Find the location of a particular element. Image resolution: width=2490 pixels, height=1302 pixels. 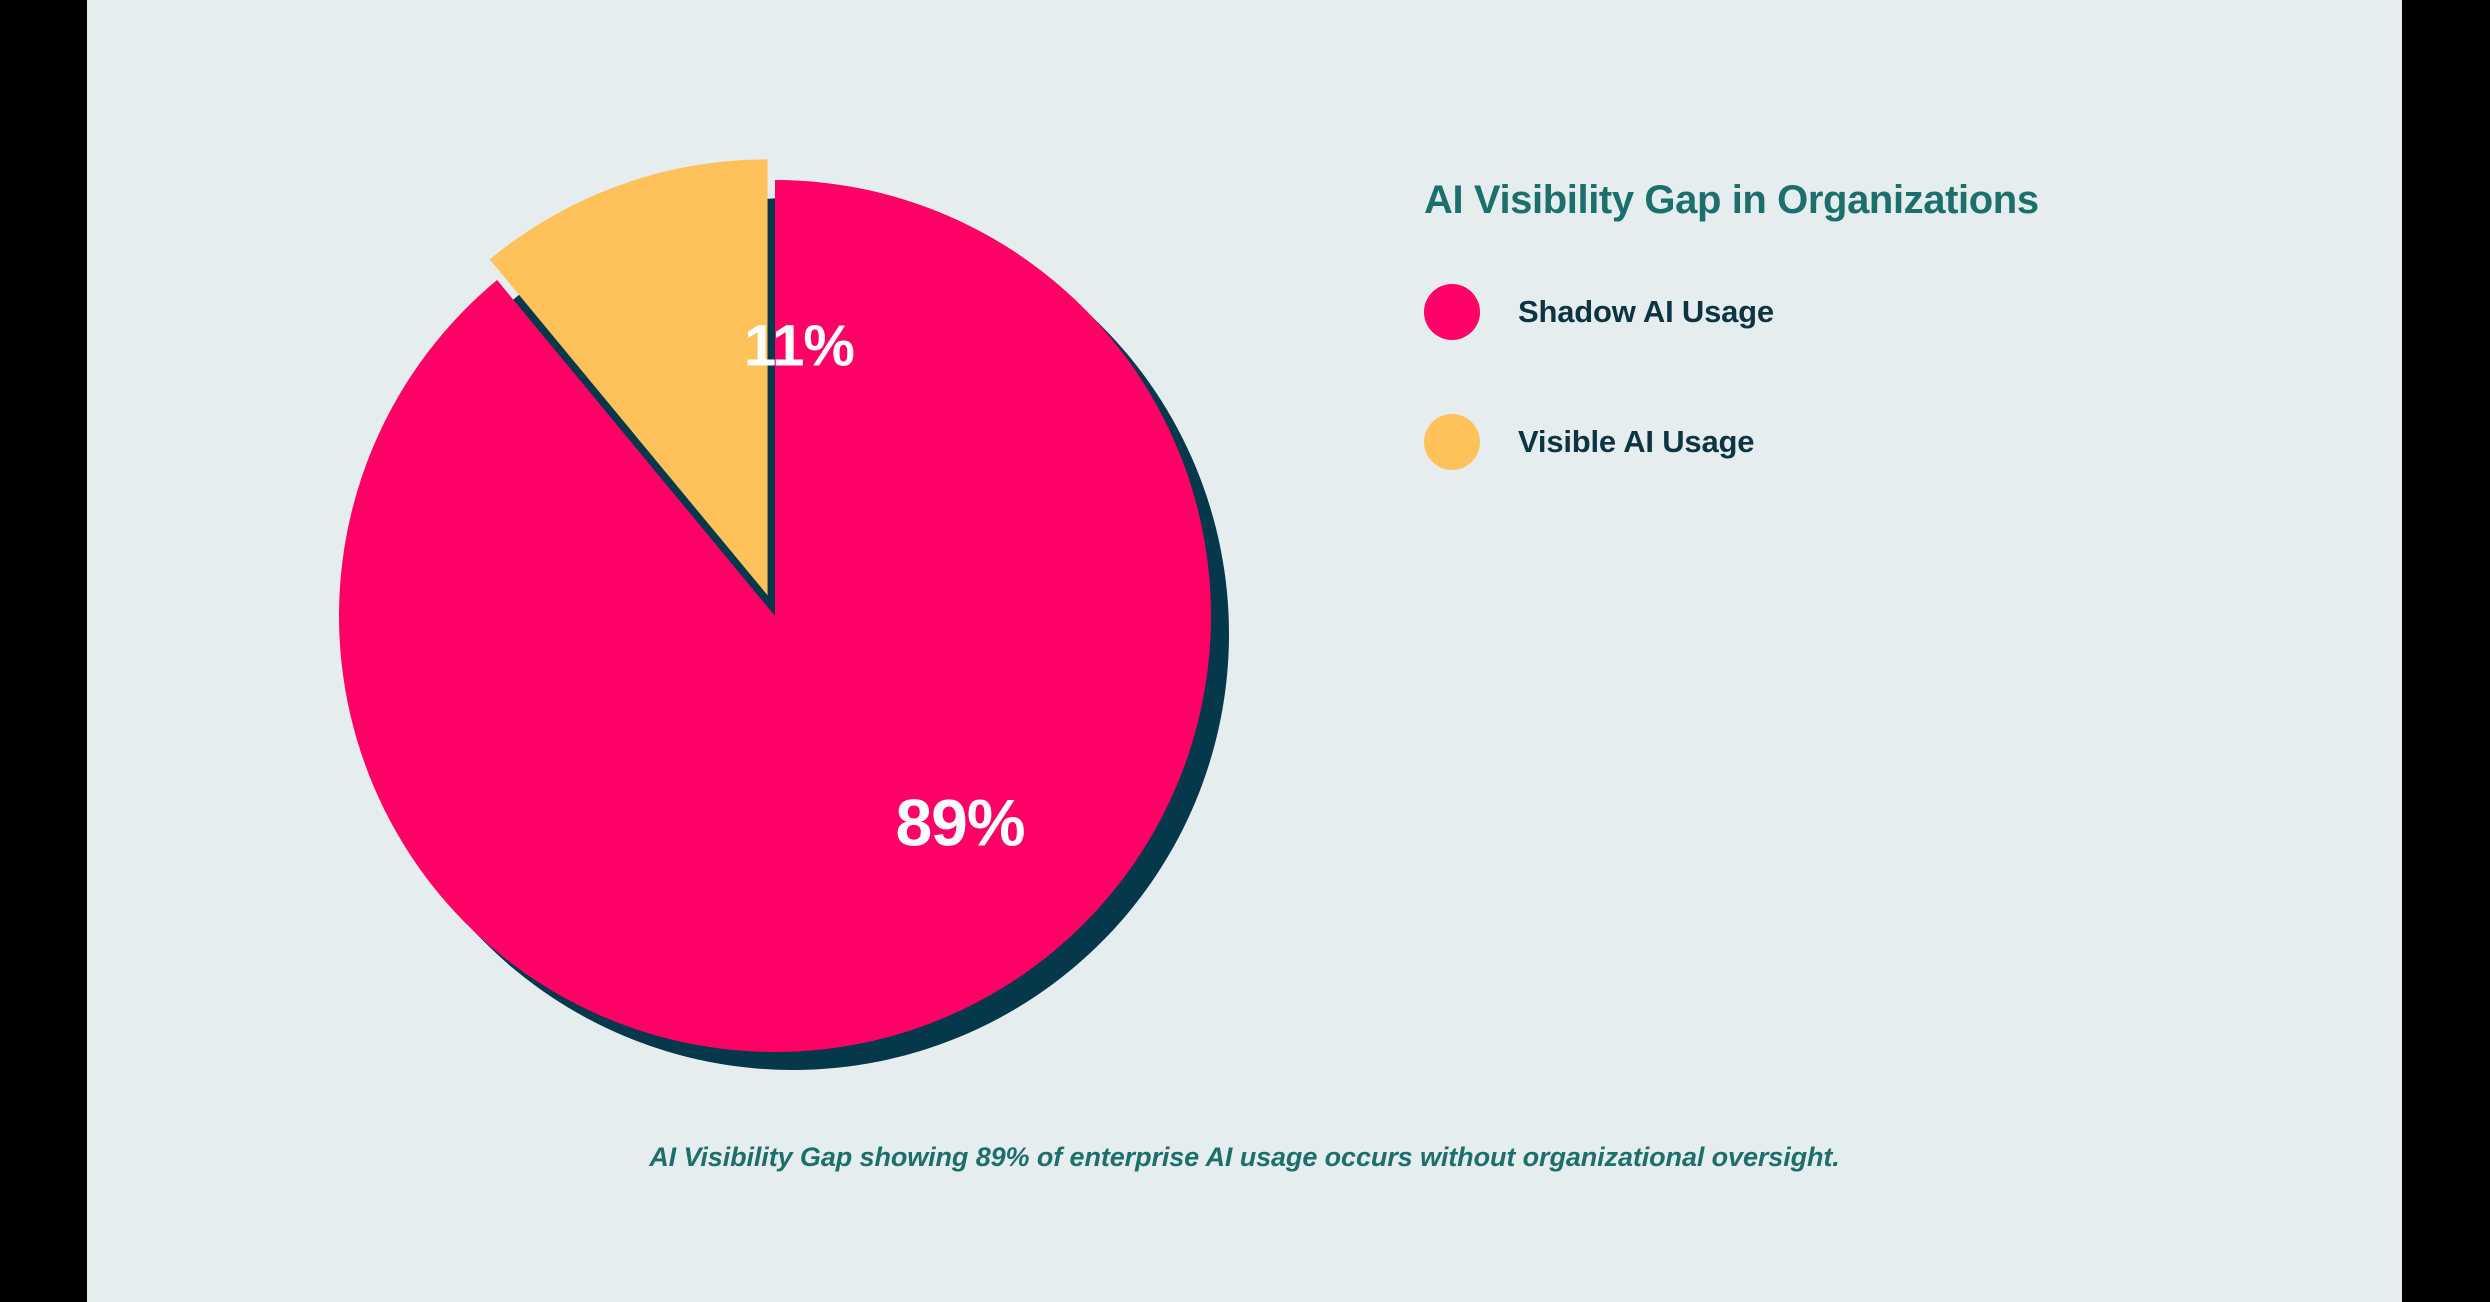

pie-slice-label-shadow-ai-usage: 89% is located at coordinates (959, 822).